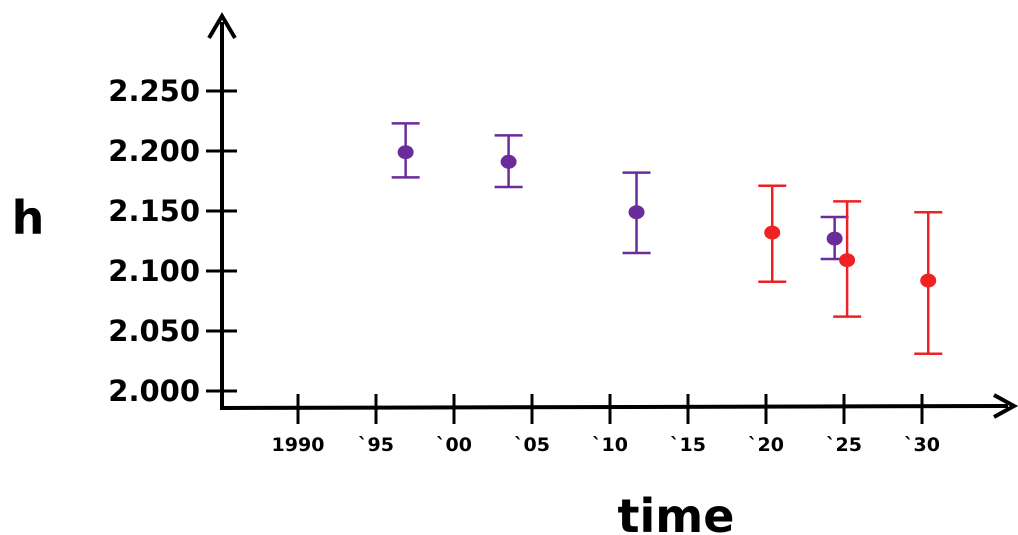 This screenshot has height=535, width=1018. Describe the element at coordinates (454, 445) in the screenshot. I see `x-tick-label: `00` at that location.